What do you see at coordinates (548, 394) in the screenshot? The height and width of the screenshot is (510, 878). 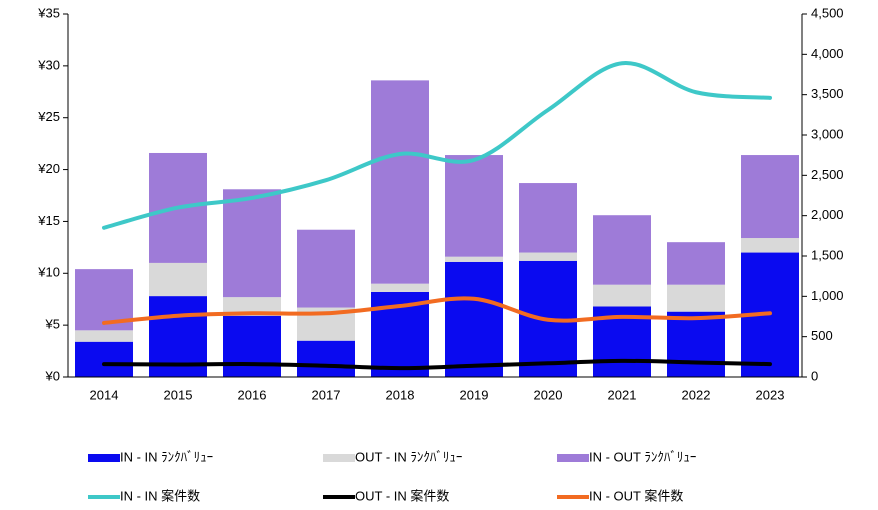 I see `x-tick-label: 2020` at bounding box center [548, 394].